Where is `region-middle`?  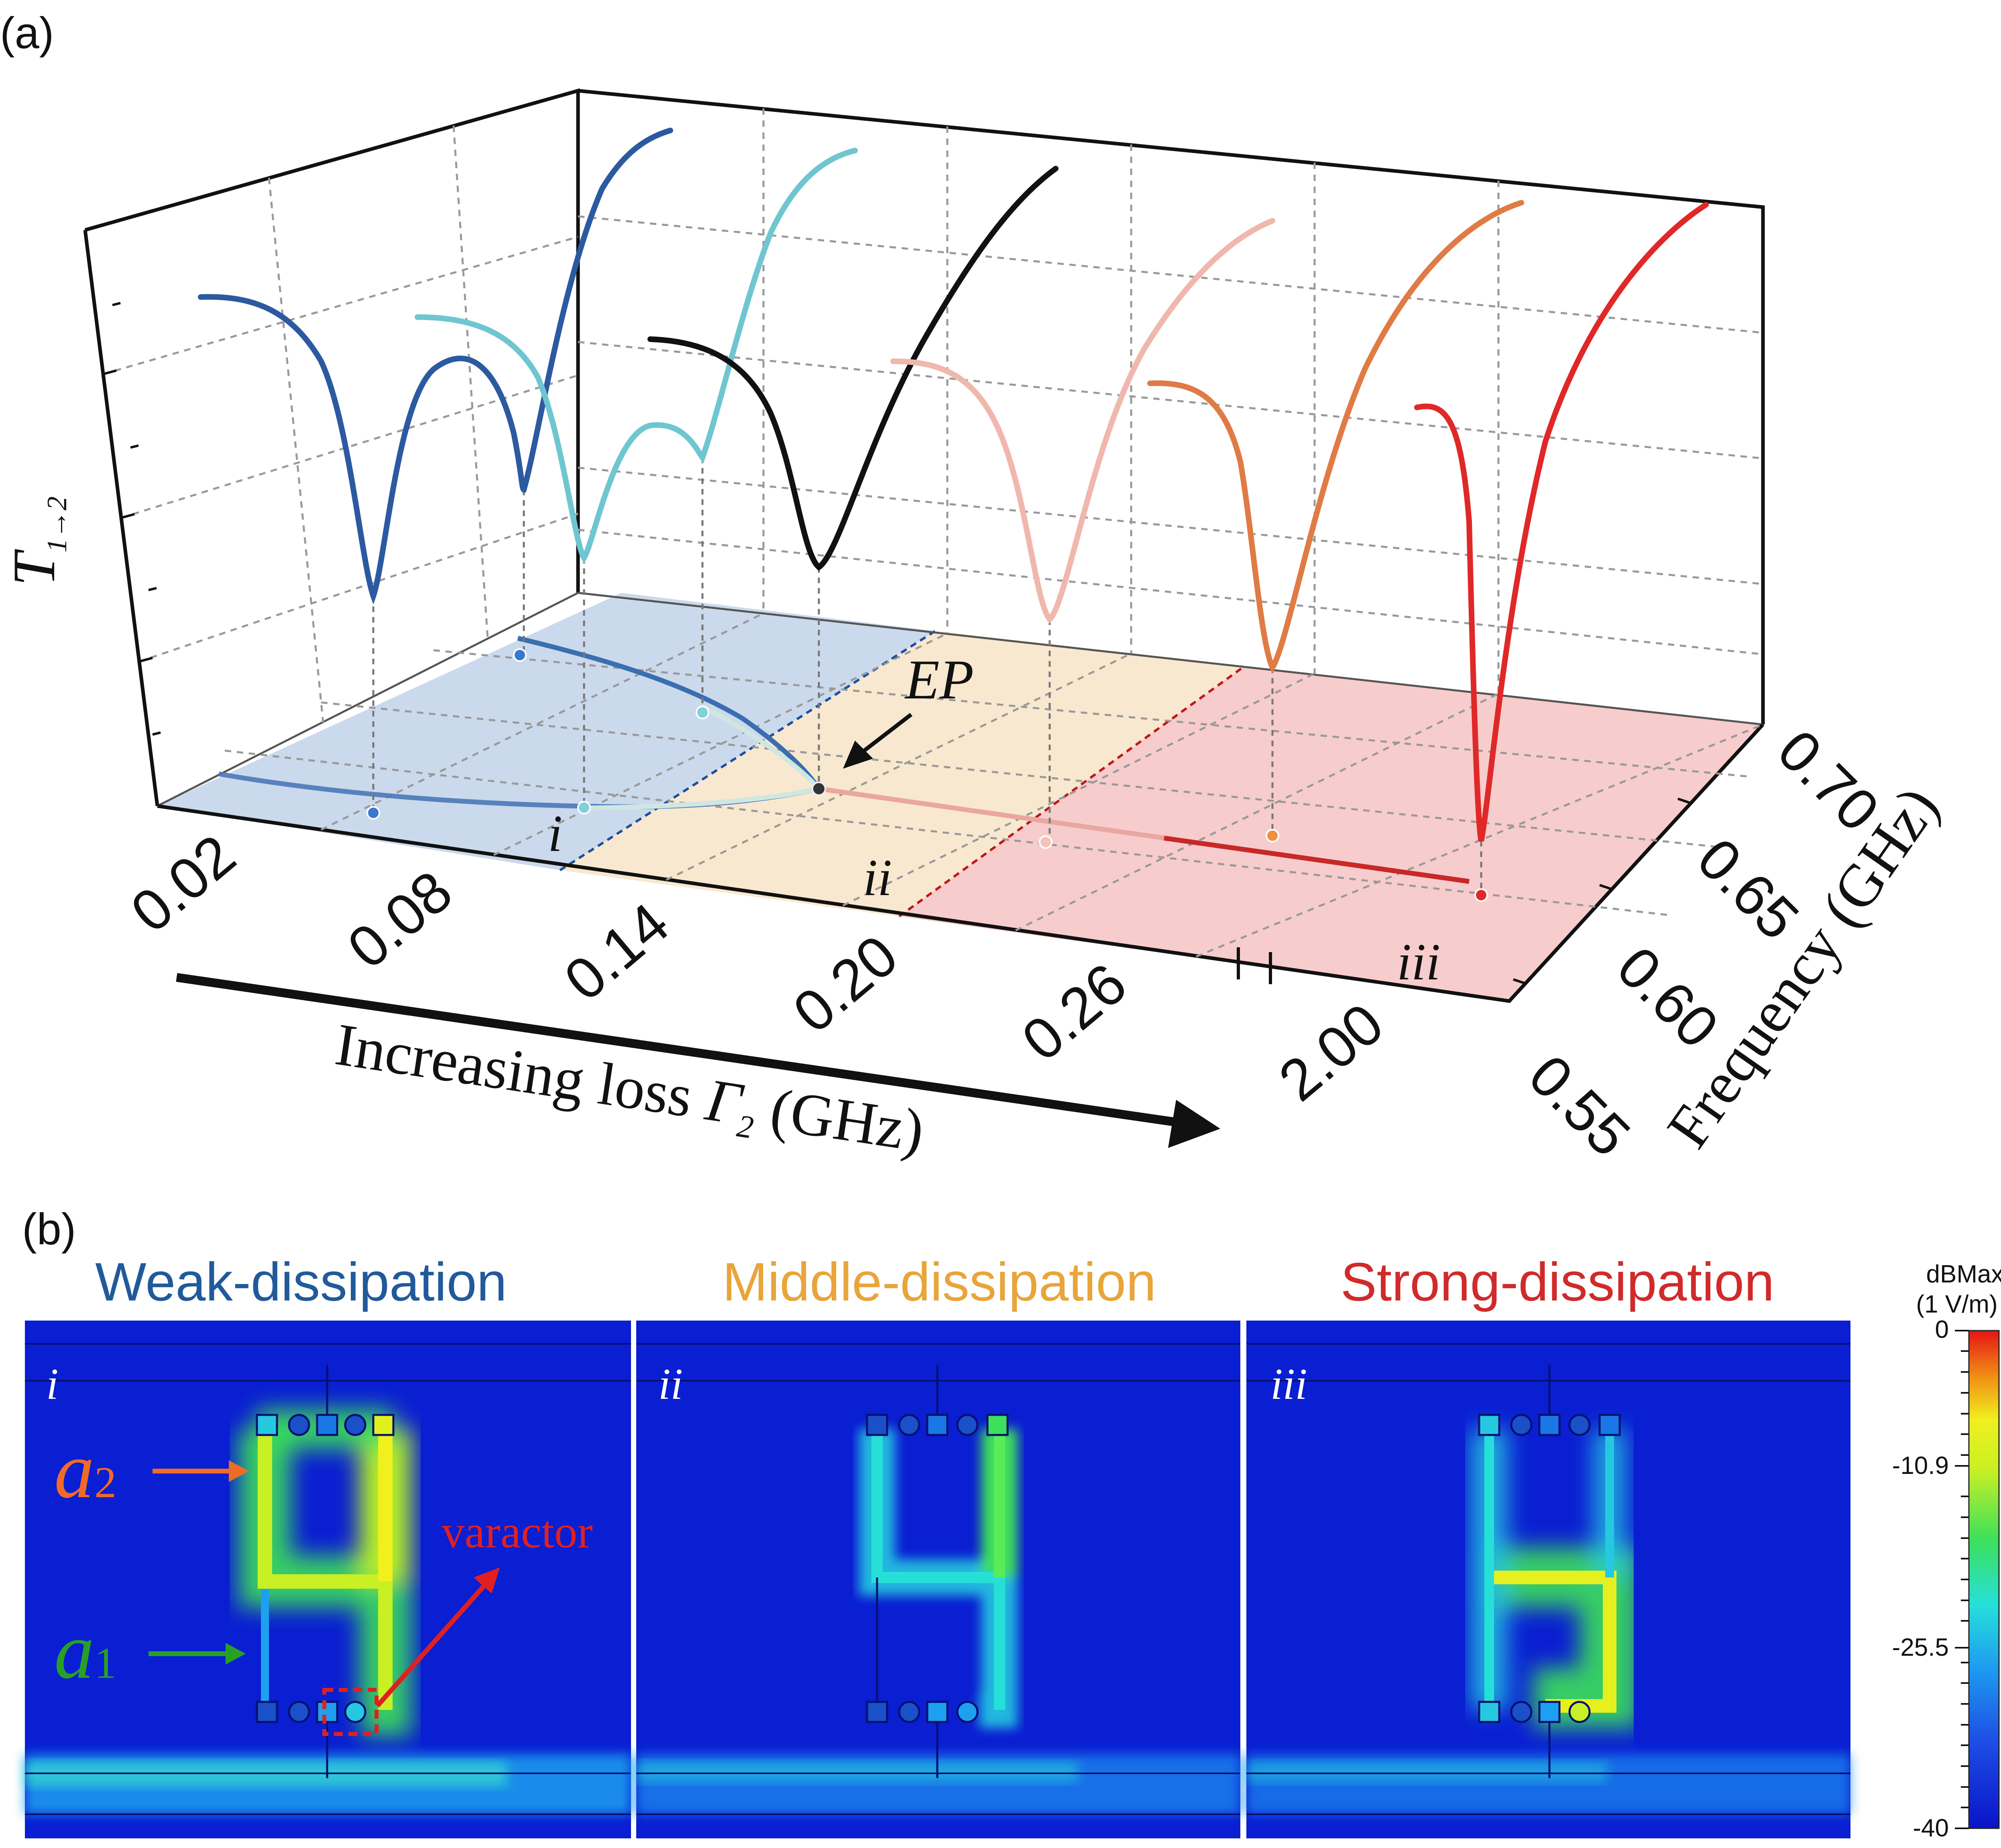
region-middle is located at coordinates (902, 773).